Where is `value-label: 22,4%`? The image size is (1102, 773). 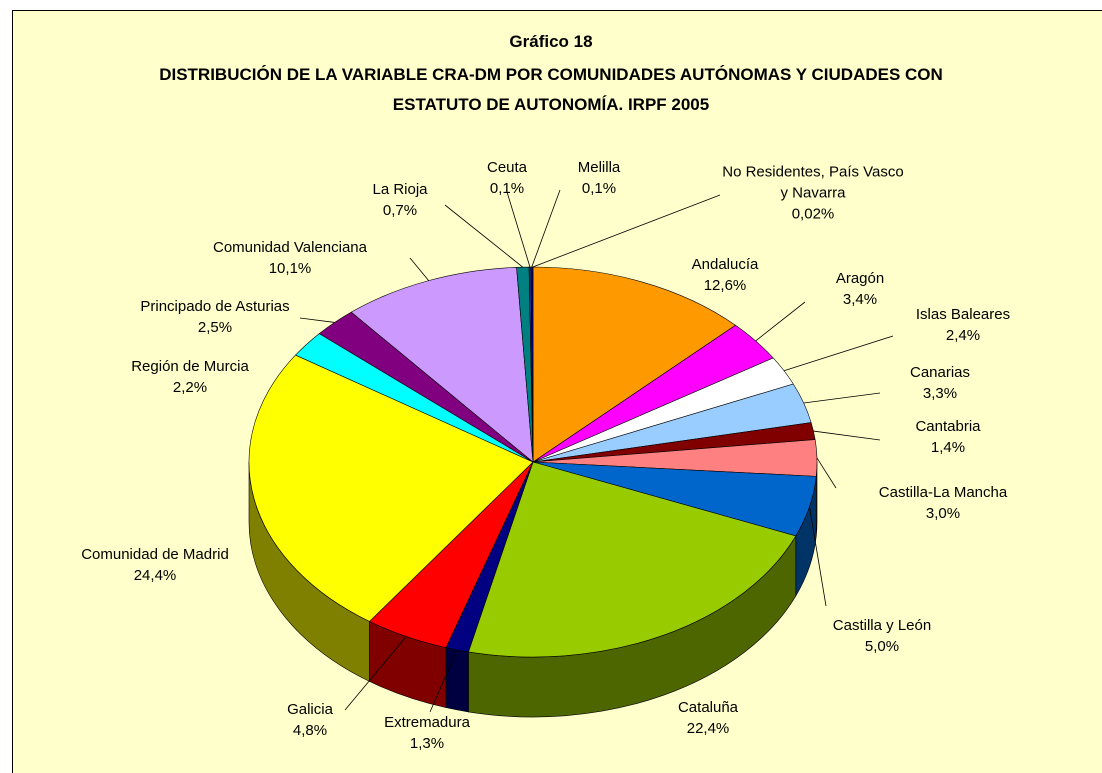
value-label: 22,4% is located at coordinates (708, 728).